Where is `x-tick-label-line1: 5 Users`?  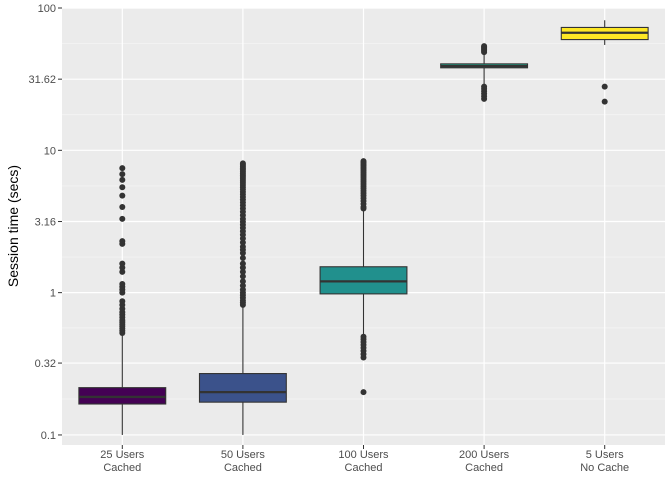
x-tick-label-line1: 5 Users is located at coordinates (605, 455).